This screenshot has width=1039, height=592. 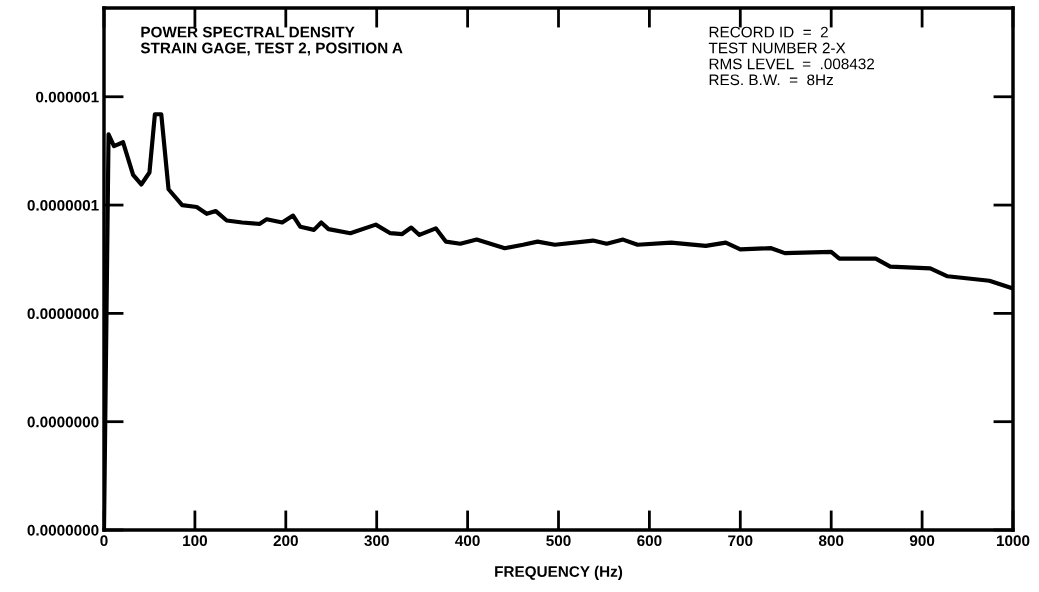 What do you see at coordinates (1013, 541) in the screenshot?
I see `x-tick-label: 1000` at bounding box center [1013, 541].